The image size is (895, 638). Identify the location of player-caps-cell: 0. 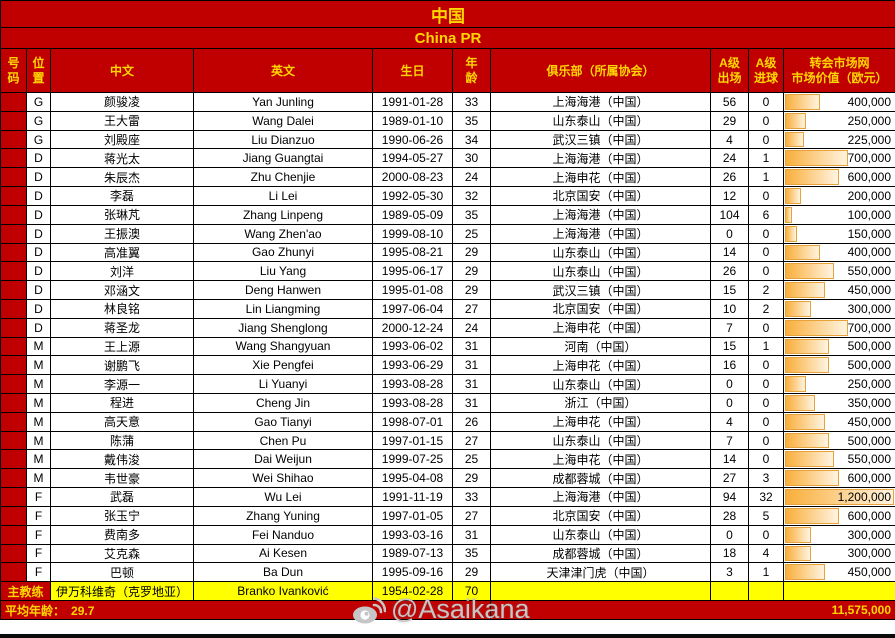
(729, 403).